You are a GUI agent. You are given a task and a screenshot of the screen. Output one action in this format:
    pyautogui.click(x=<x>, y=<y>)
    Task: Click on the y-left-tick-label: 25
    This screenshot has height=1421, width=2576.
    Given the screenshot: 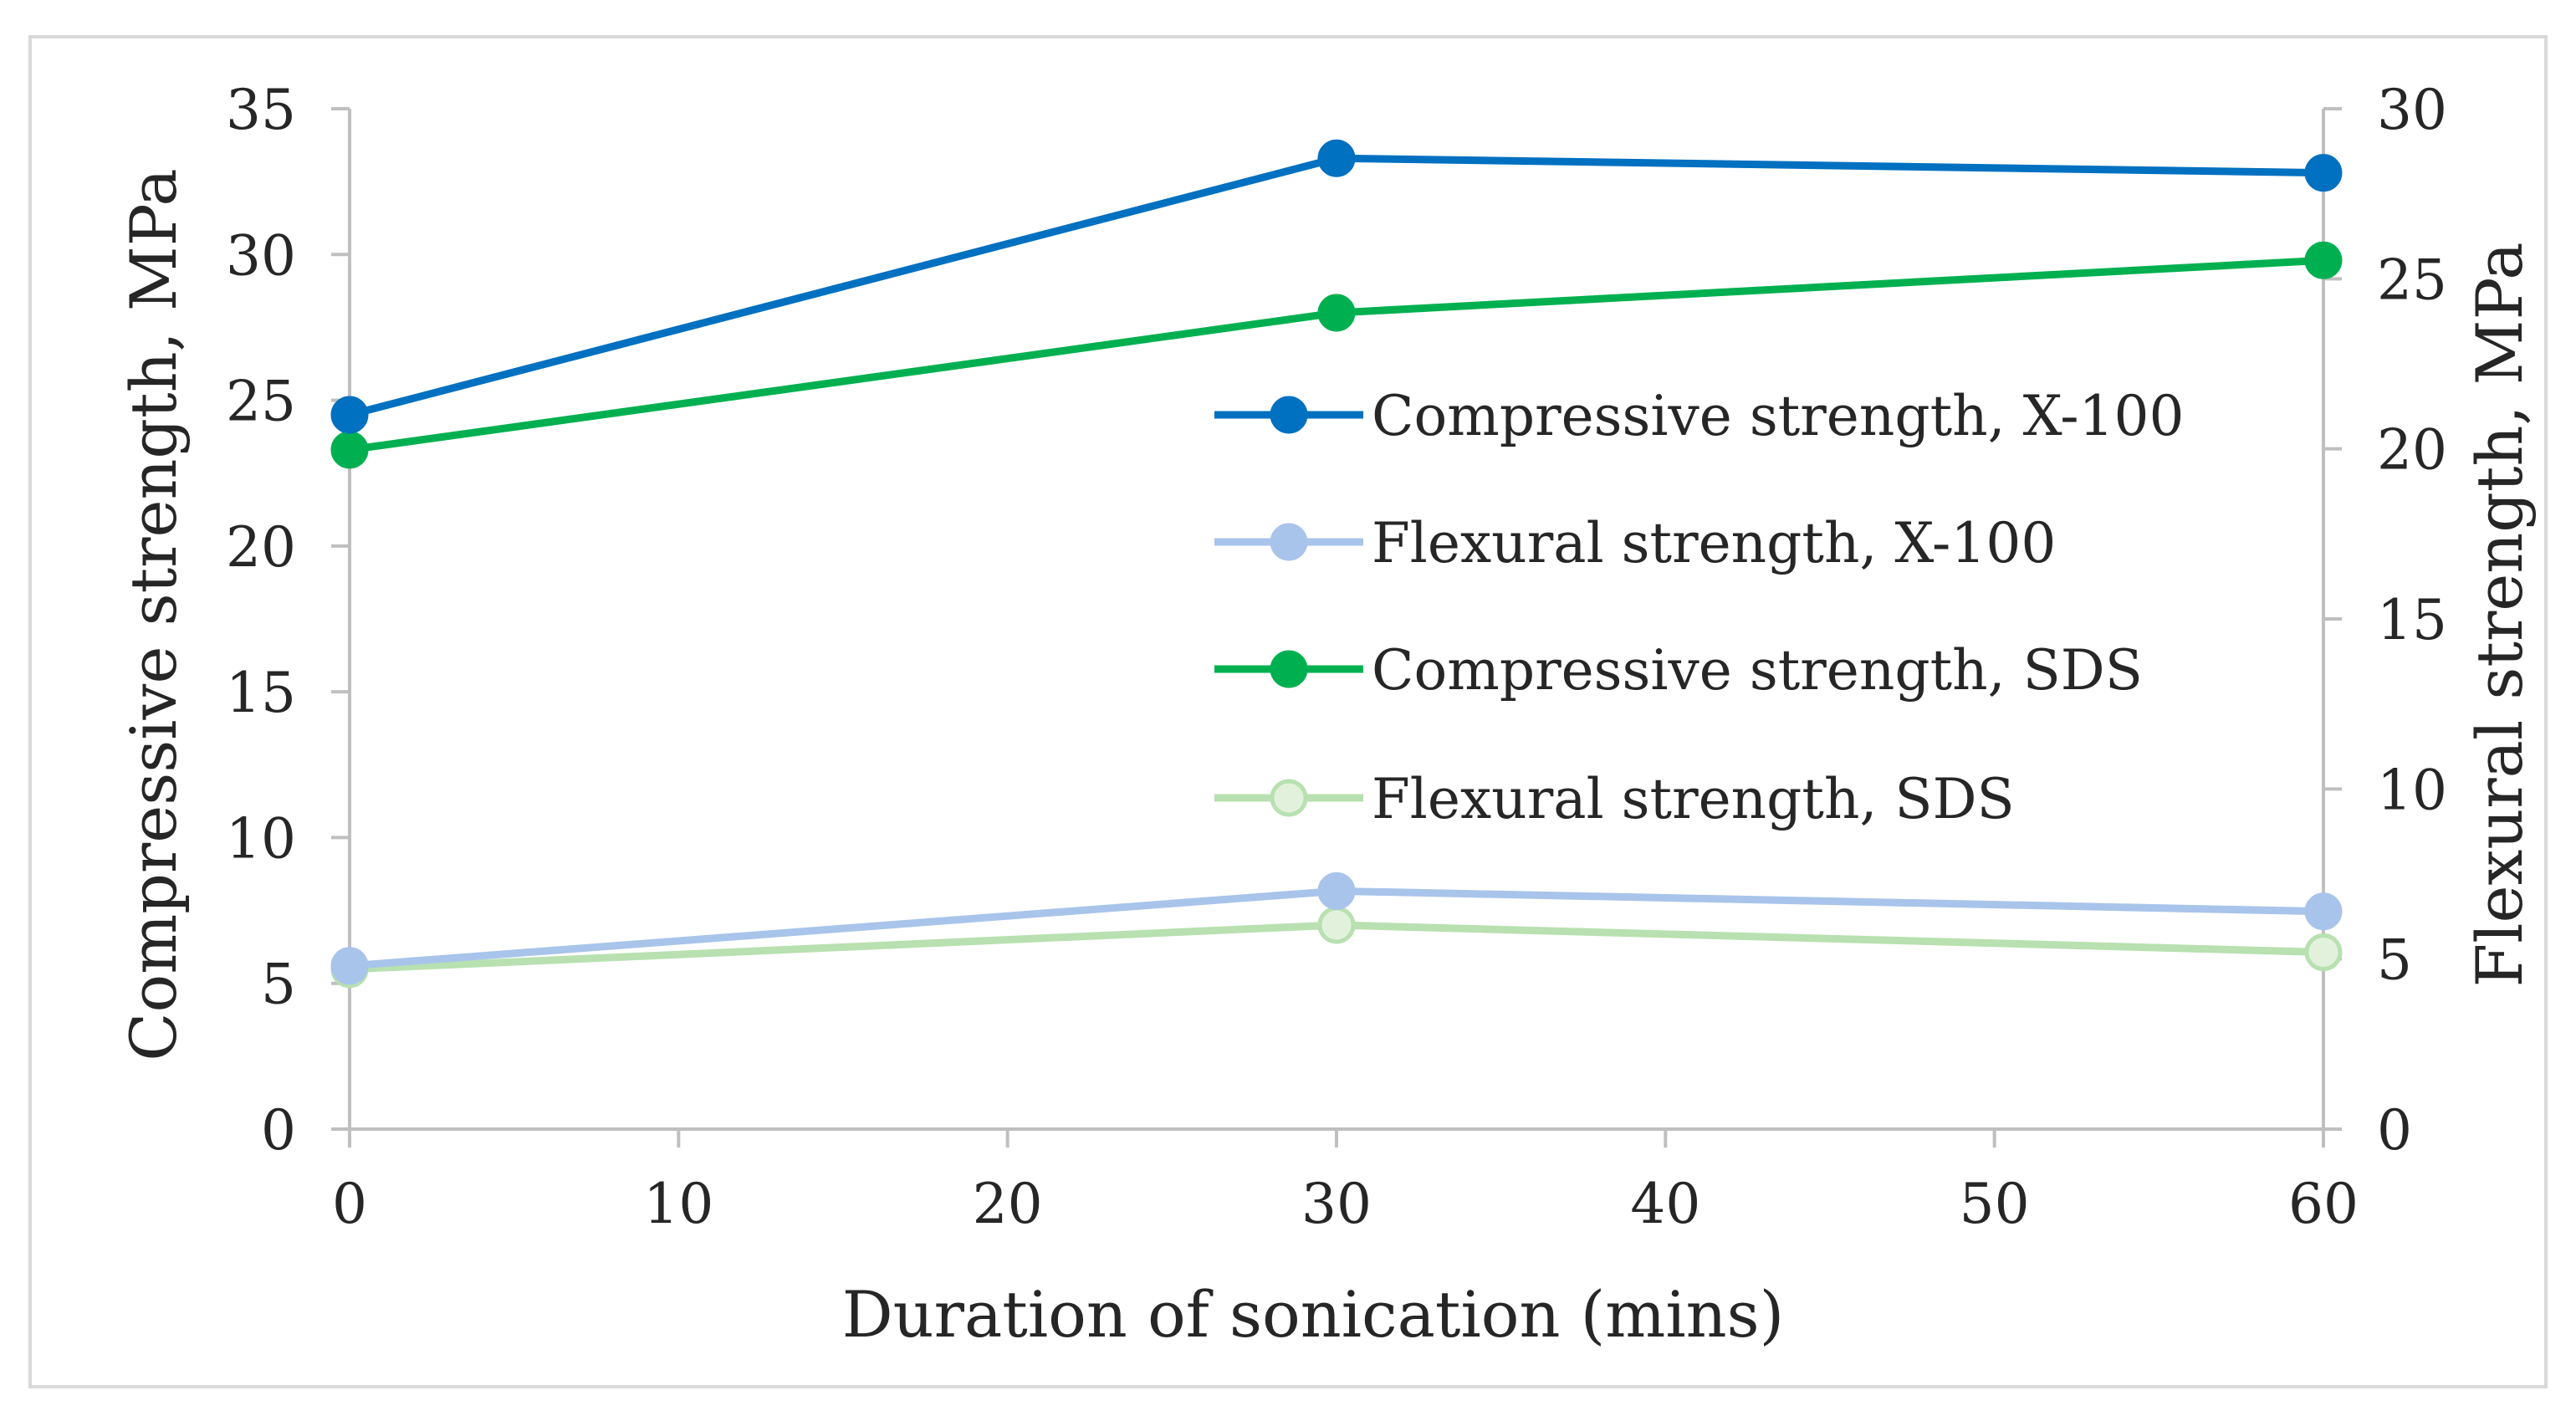 What is the action you would take?
    pyautogui.click(x=261, y=402)
    